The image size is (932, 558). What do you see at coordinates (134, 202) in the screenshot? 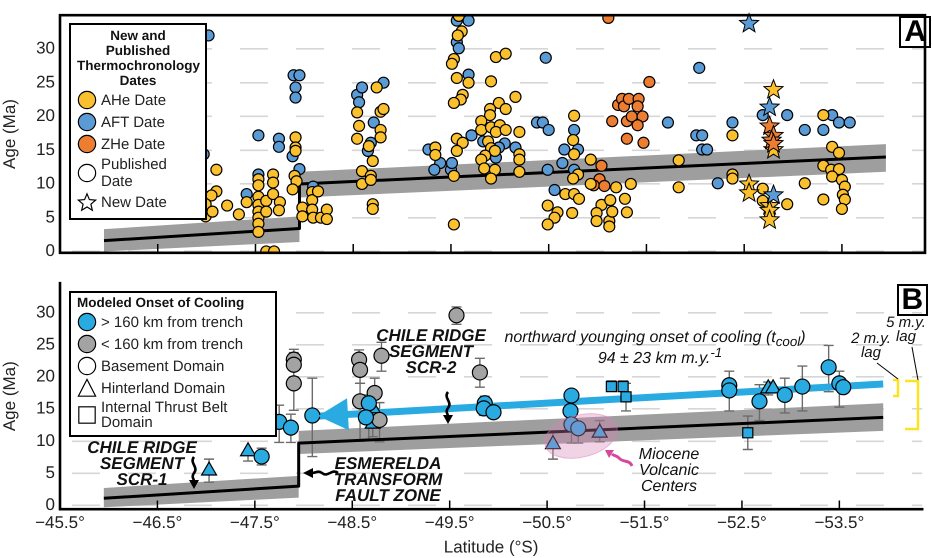
I see `annotation: New Date` at bounding box center [134, 202].